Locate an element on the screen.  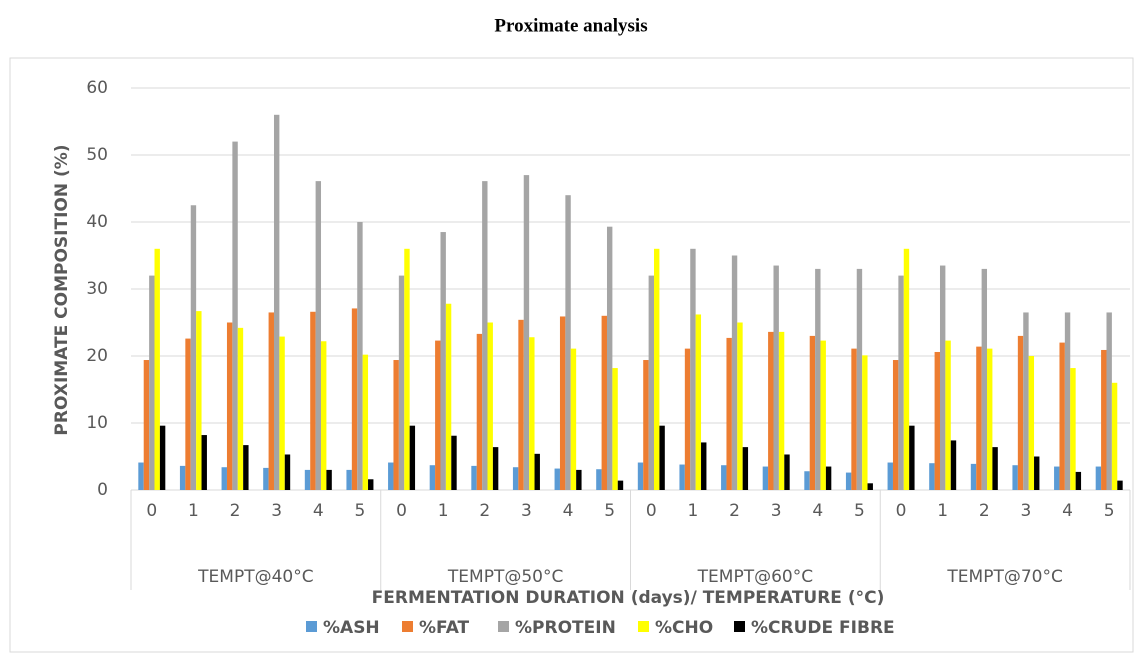
chart-title: Proximate analysis is located at coordinates (570, 25).